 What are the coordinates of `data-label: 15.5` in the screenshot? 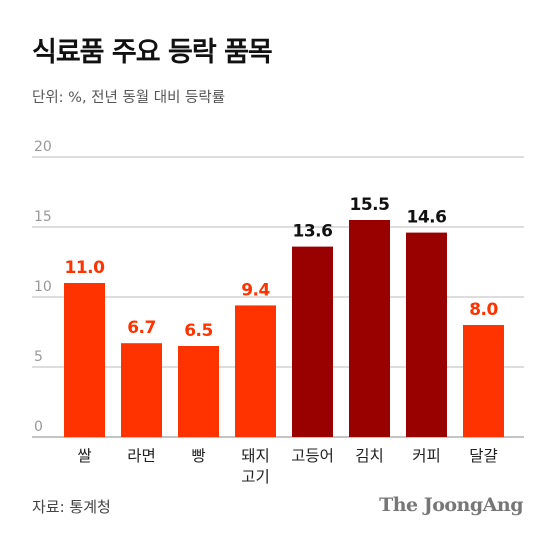 It's located at (370, 205).